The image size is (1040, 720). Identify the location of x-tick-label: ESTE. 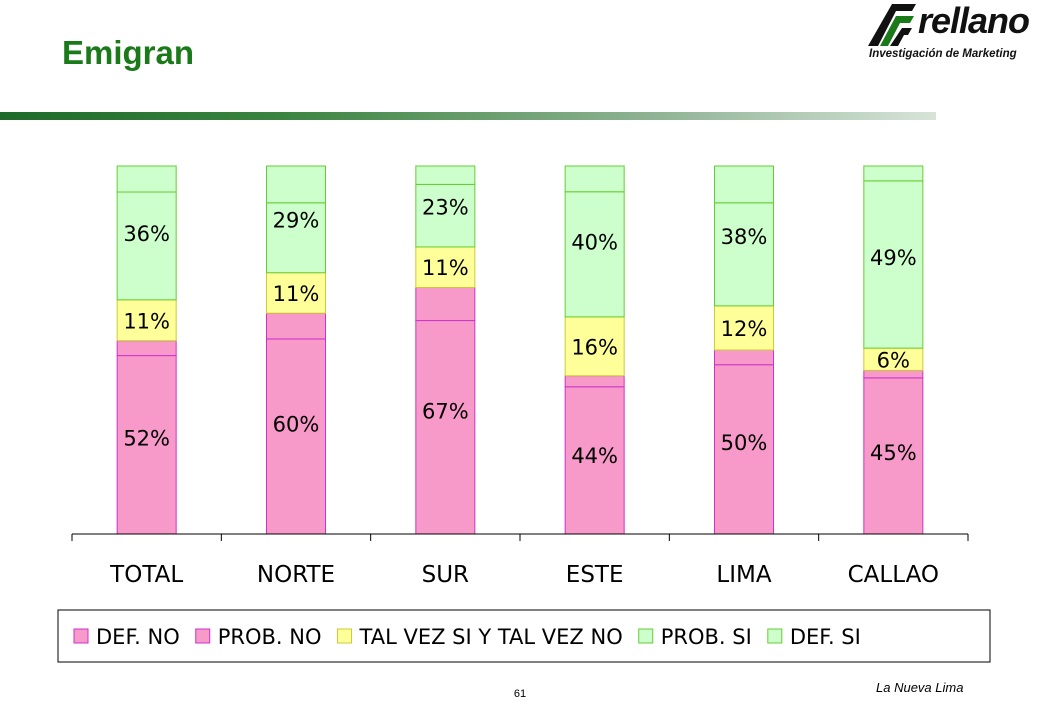
(595, 575).